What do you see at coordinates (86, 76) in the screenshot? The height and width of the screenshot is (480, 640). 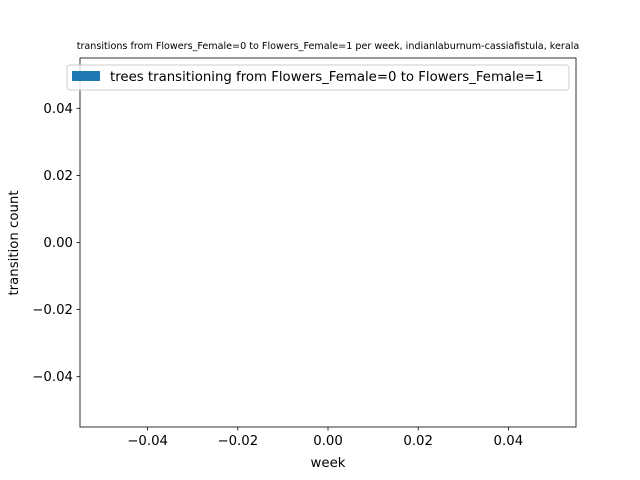 I see `legend-swatch` at bounding box center [86, 76].